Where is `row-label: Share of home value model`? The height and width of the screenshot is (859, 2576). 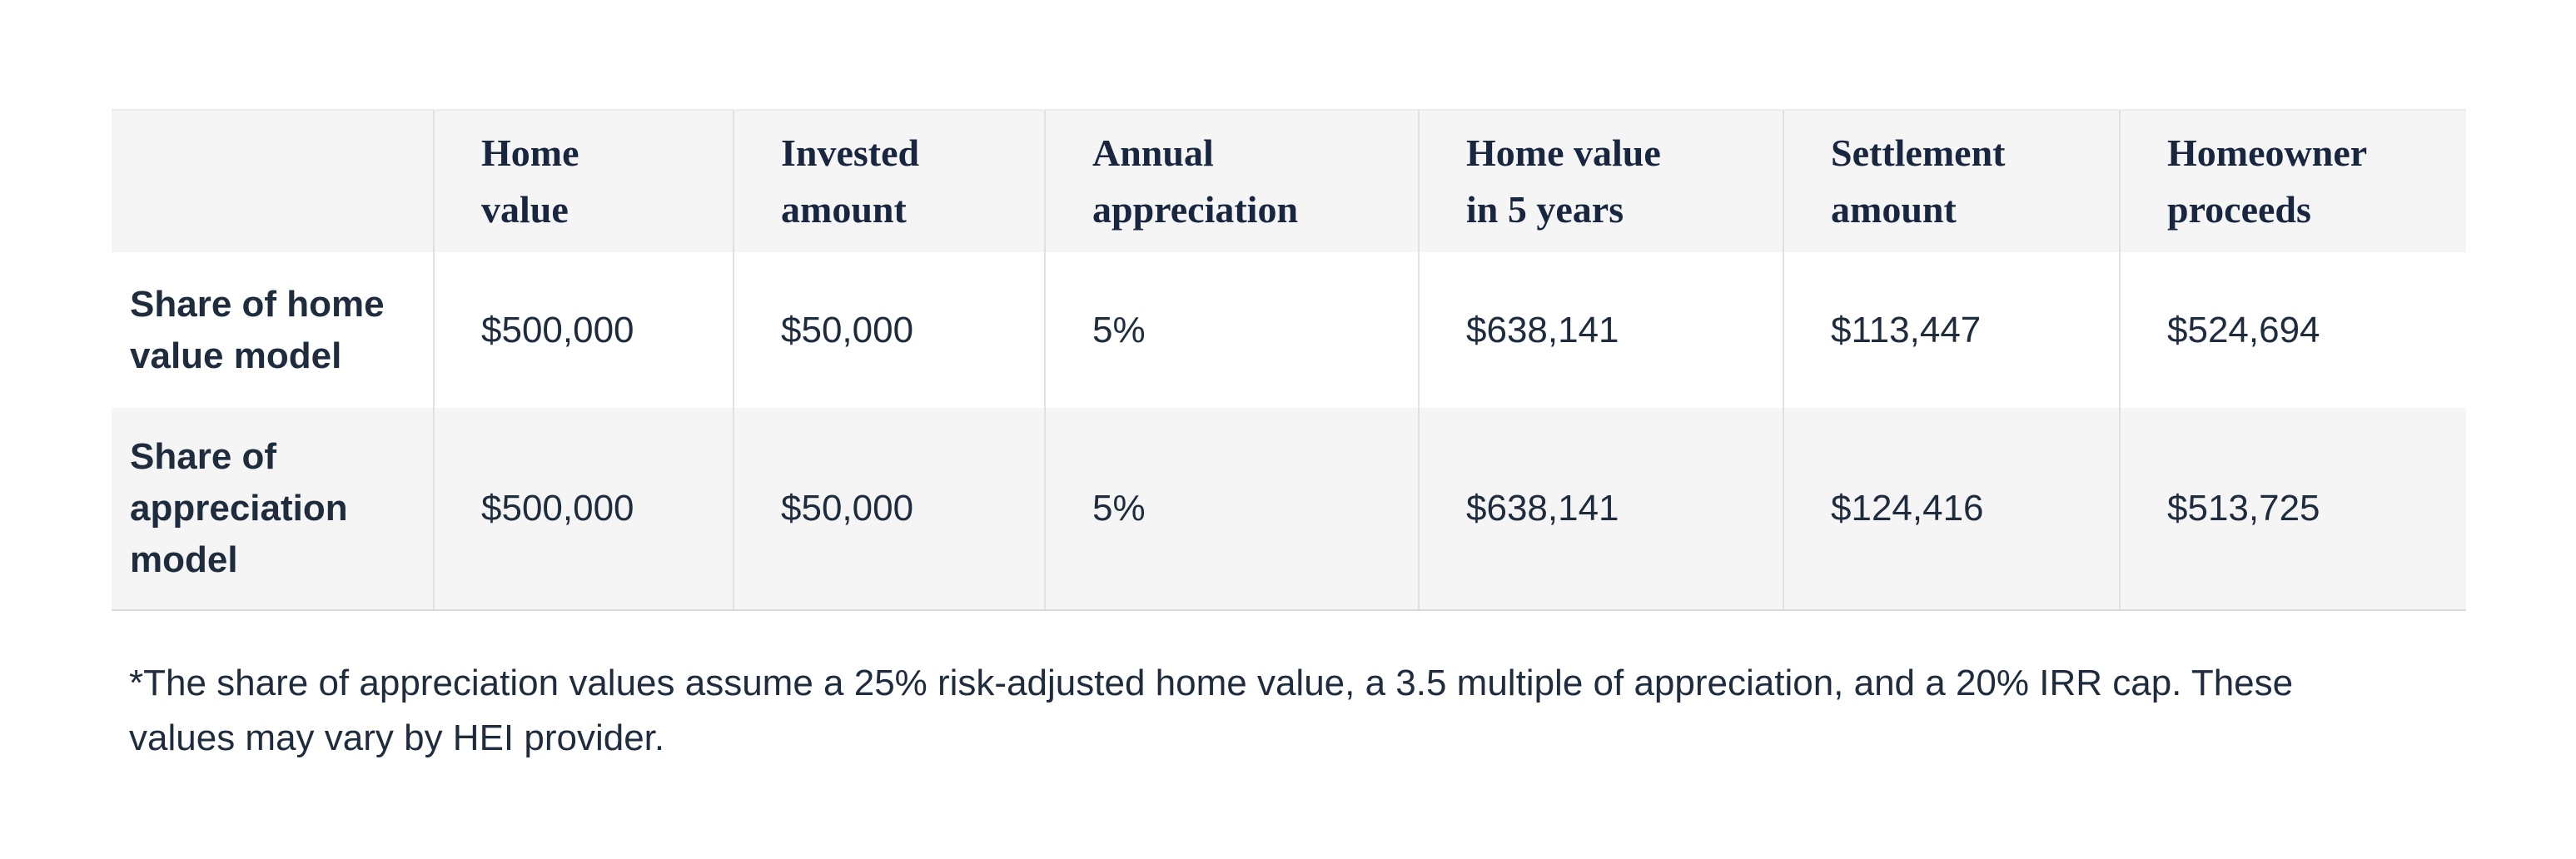
row-label: Share of home value model is located at coordinates (257, 329).